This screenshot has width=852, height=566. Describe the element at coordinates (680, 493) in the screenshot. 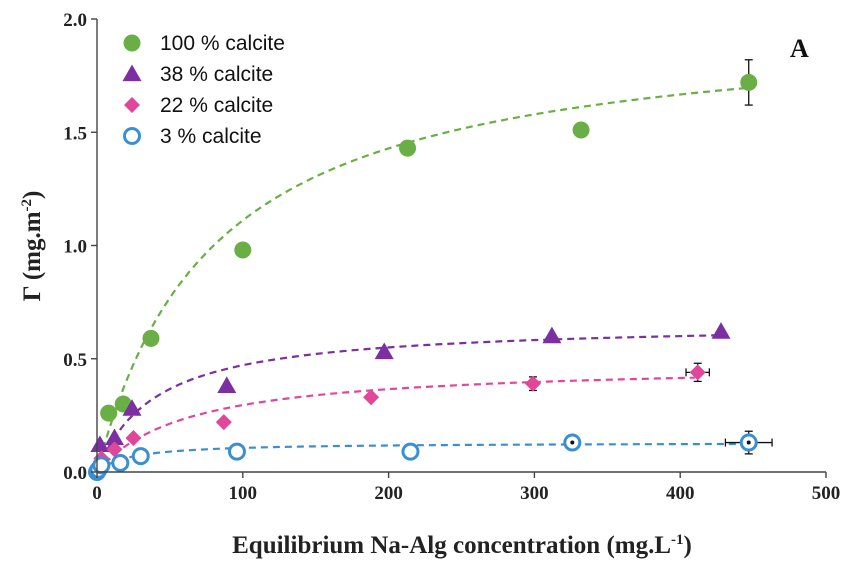

I see `x-tick-label: 400` at that location.